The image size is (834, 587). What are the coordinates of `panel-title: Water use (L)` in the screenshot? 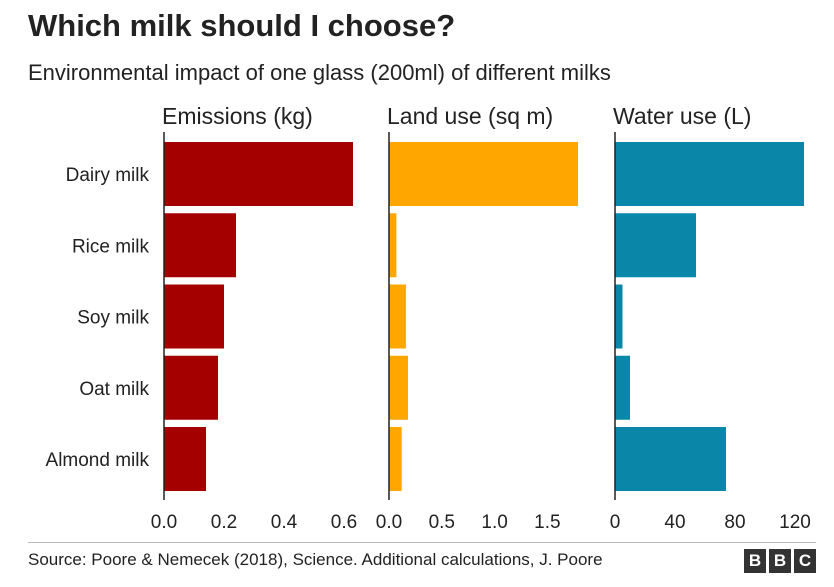 It's located at (682, 116).